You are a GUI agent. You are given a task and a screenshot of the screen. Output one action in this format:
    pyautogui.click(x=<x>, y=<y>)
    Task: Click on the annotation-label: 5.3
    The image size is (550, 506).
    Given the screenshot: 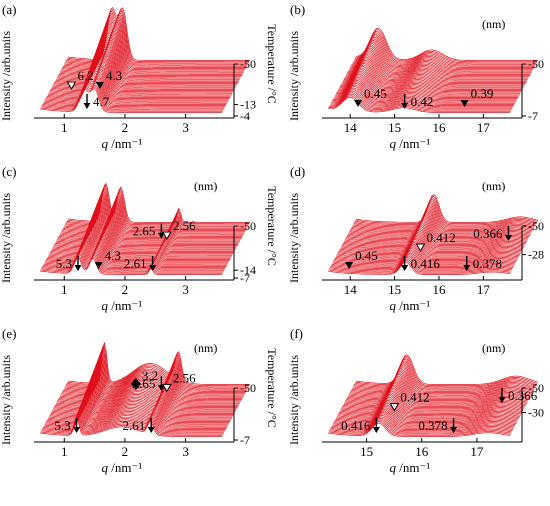 What is the action you would take?
    pyautogui.click(x=64, y=263)
    